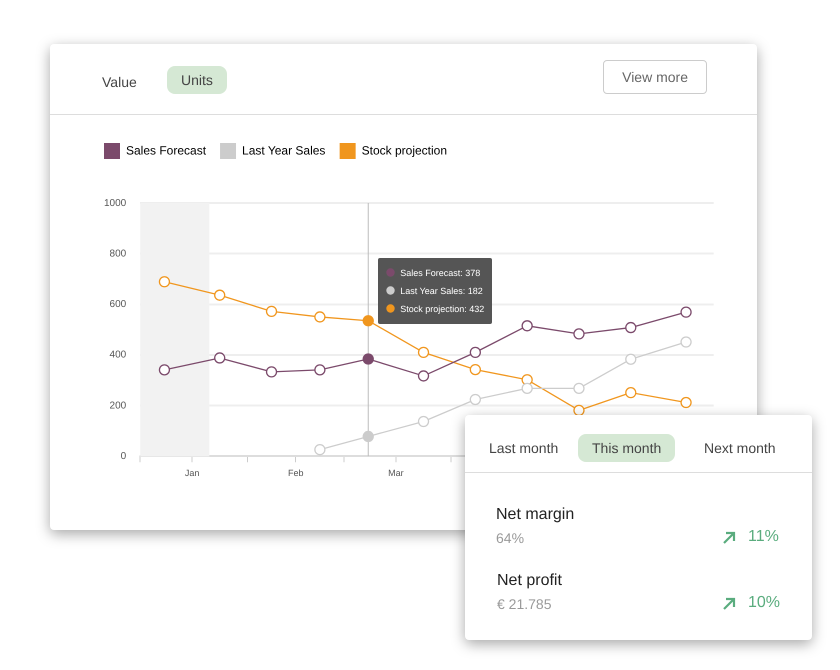  What do you see at coordinates (115, 203) in the screenshot?
I see `y-tick-label: 1000` at bounding box center [115, 203].